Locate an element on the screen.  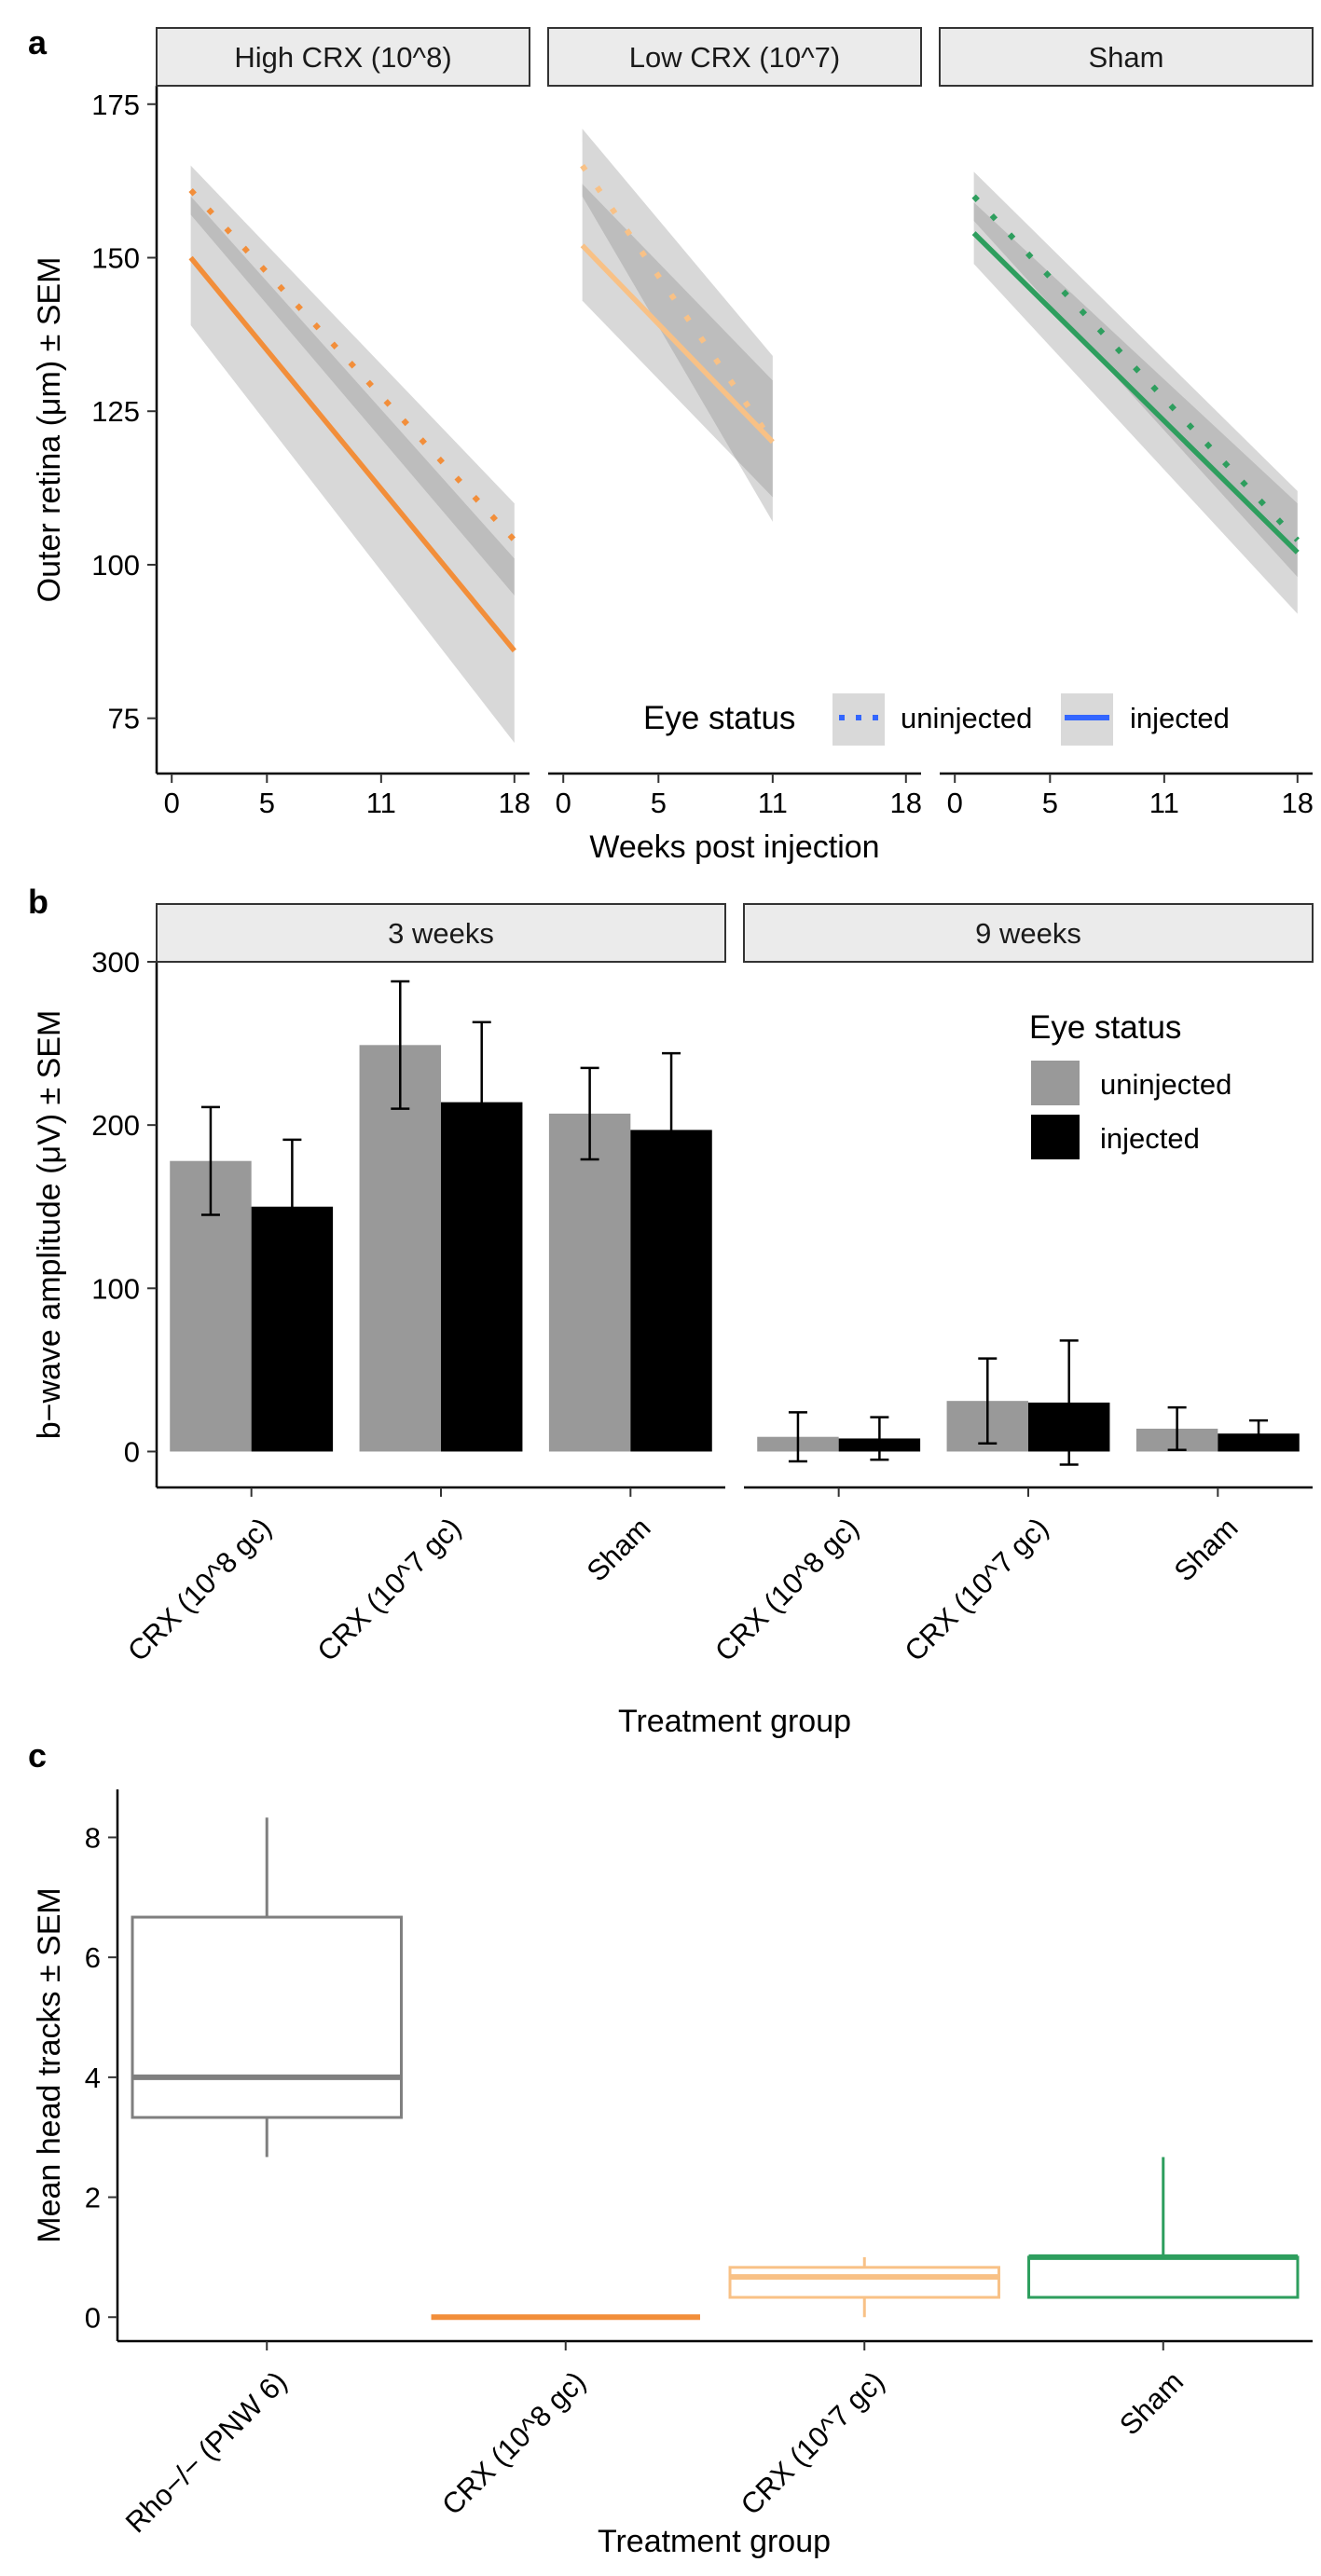
panel-a-y-tick-label: 100 is located at coordinates (116, 565).